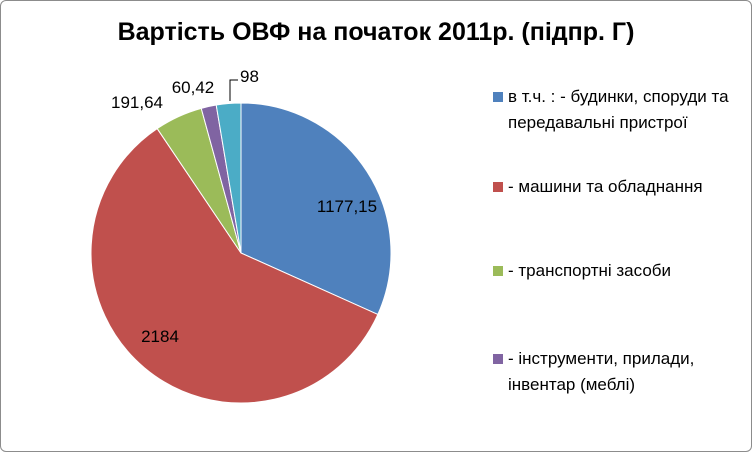 The width and height of the screenshot is (752, 452). I want to click on legend-label-transport: - транспортні засоби, so click(590, 270).